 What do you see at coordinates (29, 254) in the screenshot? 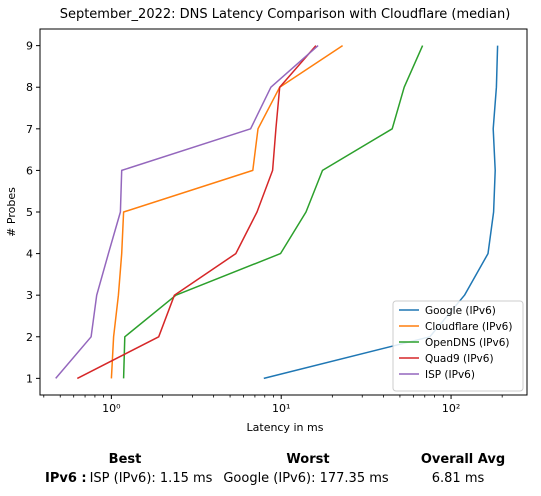
I see `y-tick-label: 4` at bounding box center [29, 254].